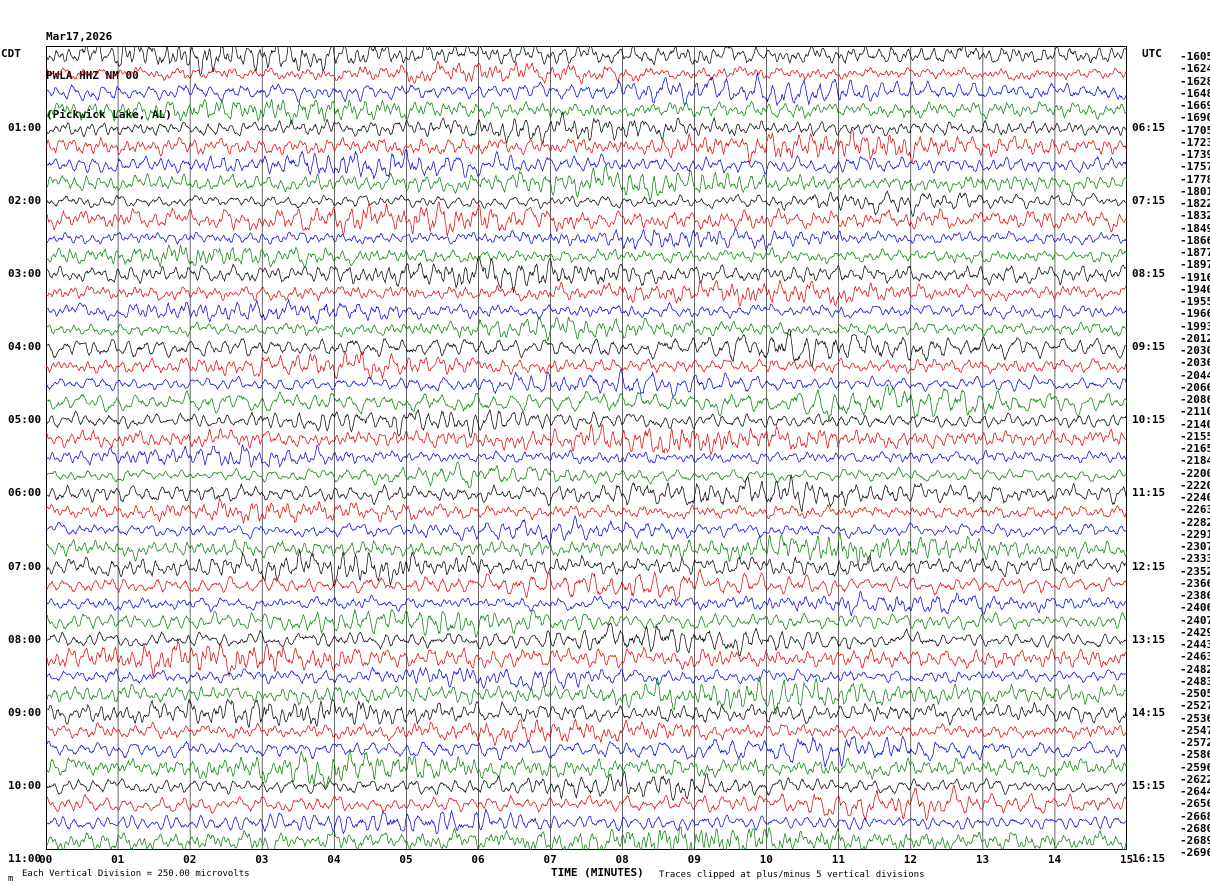 The width and height of the screenshot is (1210, 886). Describe the element at coordinates (1195, 644) in the screenshot. I see `count-tick: -2443` at that location.